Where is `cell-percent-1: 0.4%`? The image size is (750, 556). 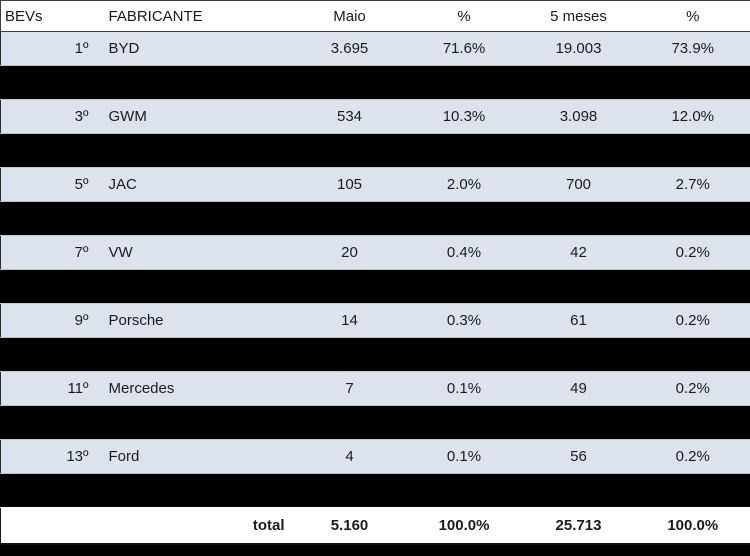 cell-percent-1: 0.4% is located at coordinates (464, 252).